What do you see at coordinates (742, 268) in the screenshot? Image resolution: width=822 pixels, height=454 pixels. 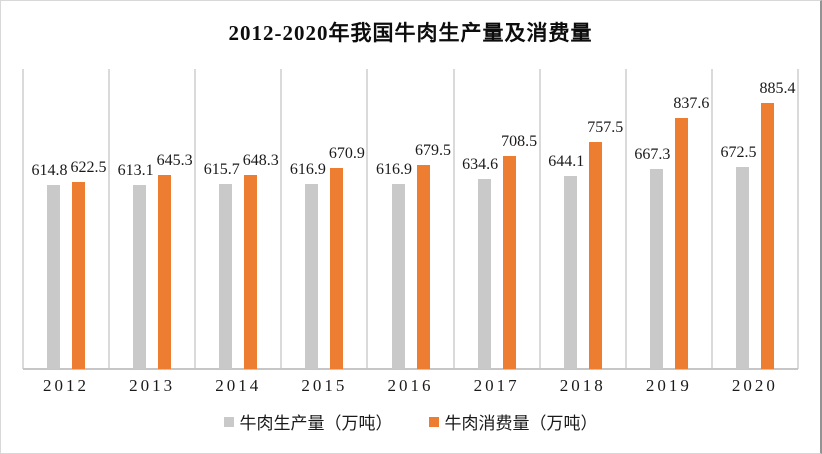 I see `bar-production-2020` at bounding box center [742, 268].